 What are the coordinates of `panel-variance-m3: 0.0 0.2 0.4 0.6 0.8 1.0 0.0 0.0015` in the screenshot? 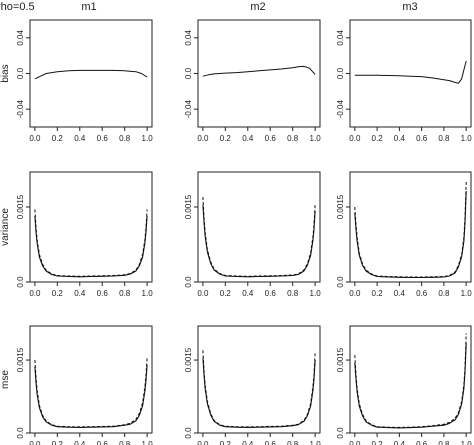 It's located at (404, 234).